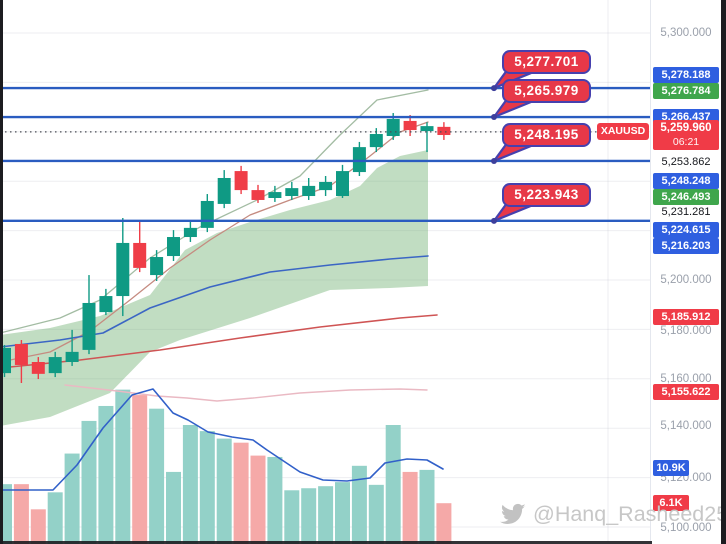 The height and width of the screenshot is (544, 726). Describe the element at coordinates (686, 181) in the screenshot. I see `axis-price-label: 5,248.248` at that location.